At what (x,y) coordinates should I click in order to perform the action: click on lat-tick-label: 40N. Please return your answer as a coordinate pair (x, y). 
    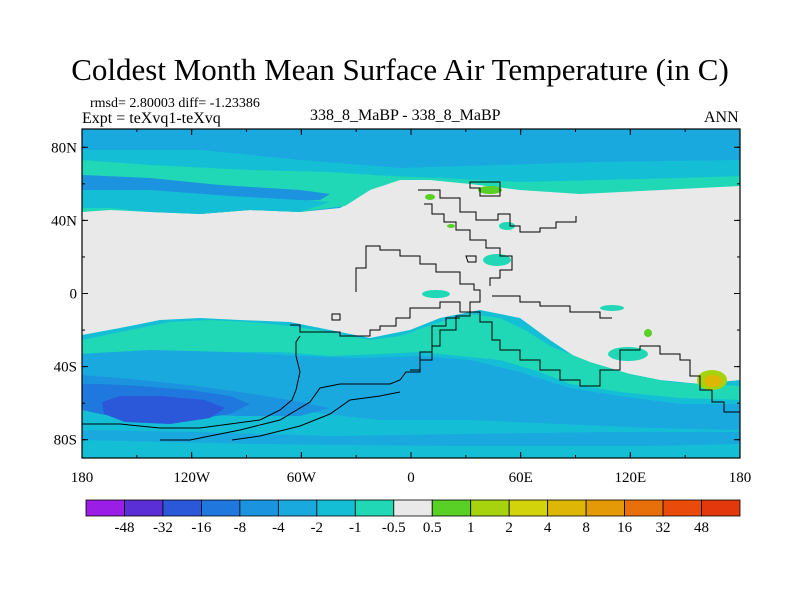
    Looking at the image, I should click on (64, 221).